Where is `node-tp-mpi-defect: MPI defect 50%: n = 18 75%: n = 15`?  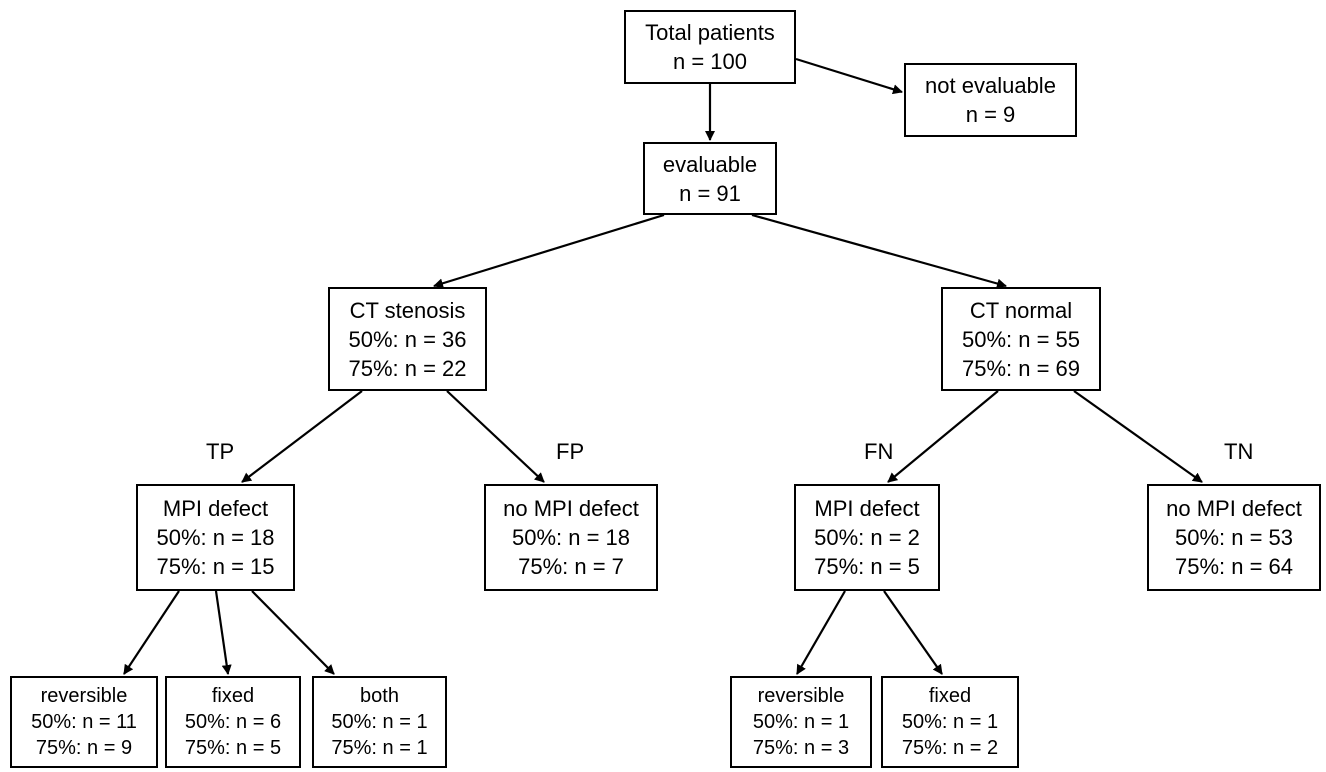
node-tp-mpi-defect: MPI defect 50%: n = 18 75%: n = 15 is located at coordinates (215, 537).